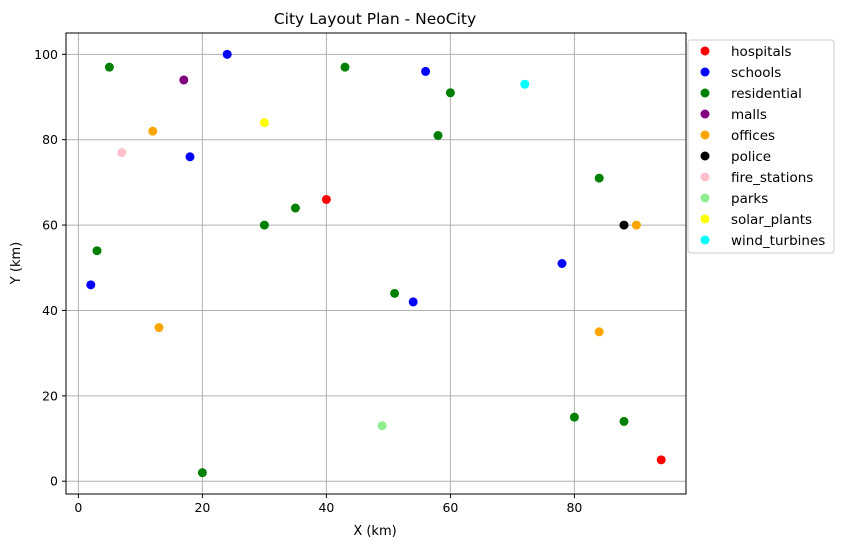 Image resolution: width=843 pixels, height=547 pixels. I want to click on legend-marker-malls, so click(705, 114).